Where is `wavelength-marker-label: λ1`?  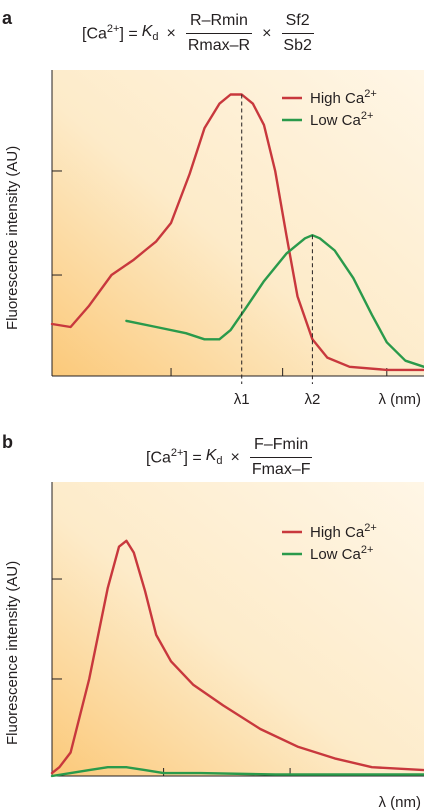 wavelength-marker-label: λ1 is located at coordinates (242, 399).